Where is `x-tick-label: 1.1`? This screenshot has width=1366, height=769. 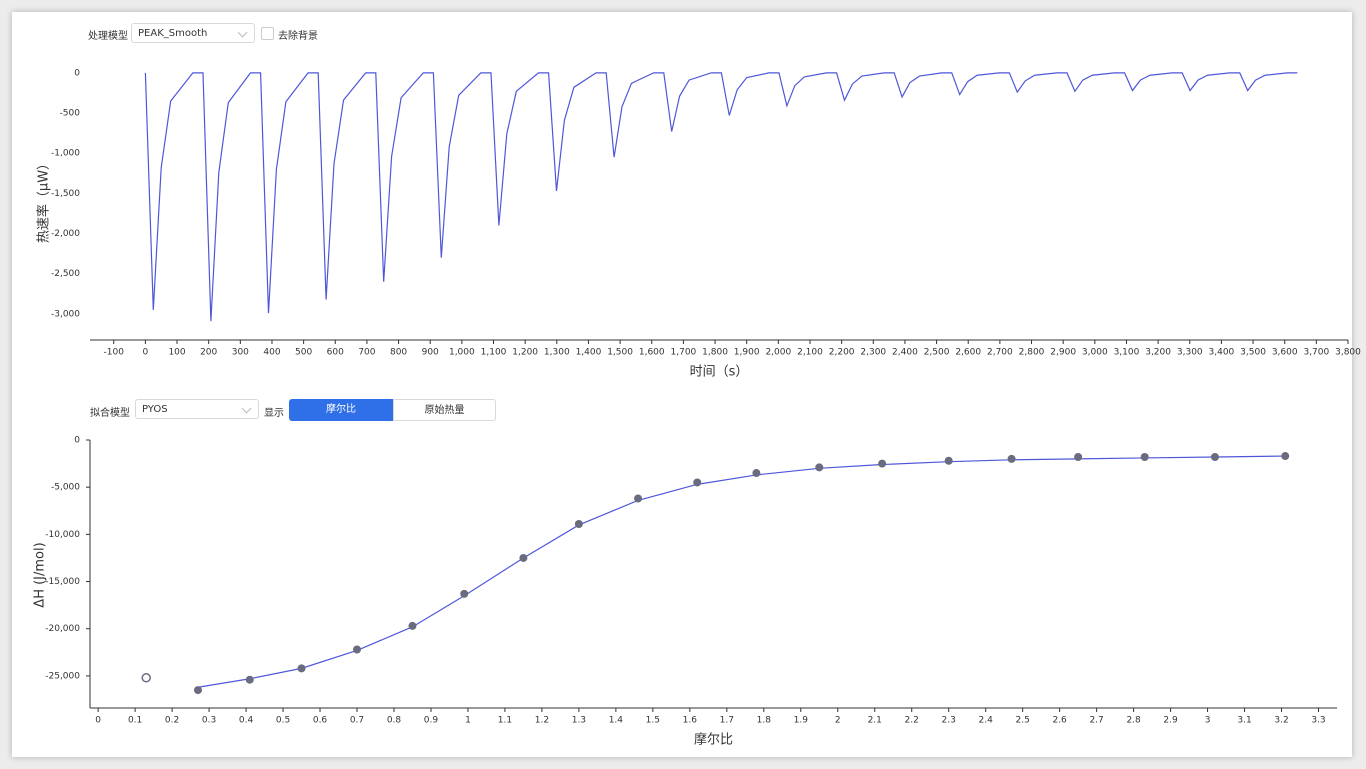 x-tick-label: 1.1 is located at coordinates (505, 721).